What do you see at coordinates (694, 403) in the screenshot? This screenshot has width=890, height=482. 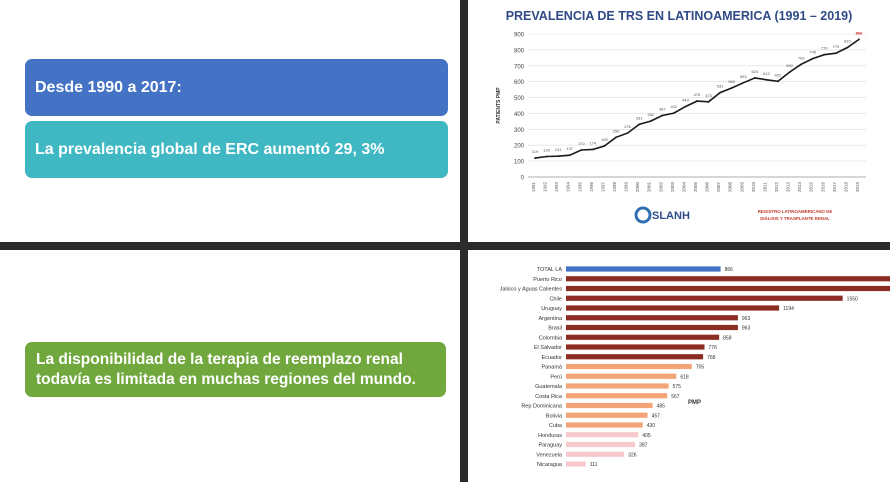 I see `x-axis-label: PMP` at bounding box center [694, 403].